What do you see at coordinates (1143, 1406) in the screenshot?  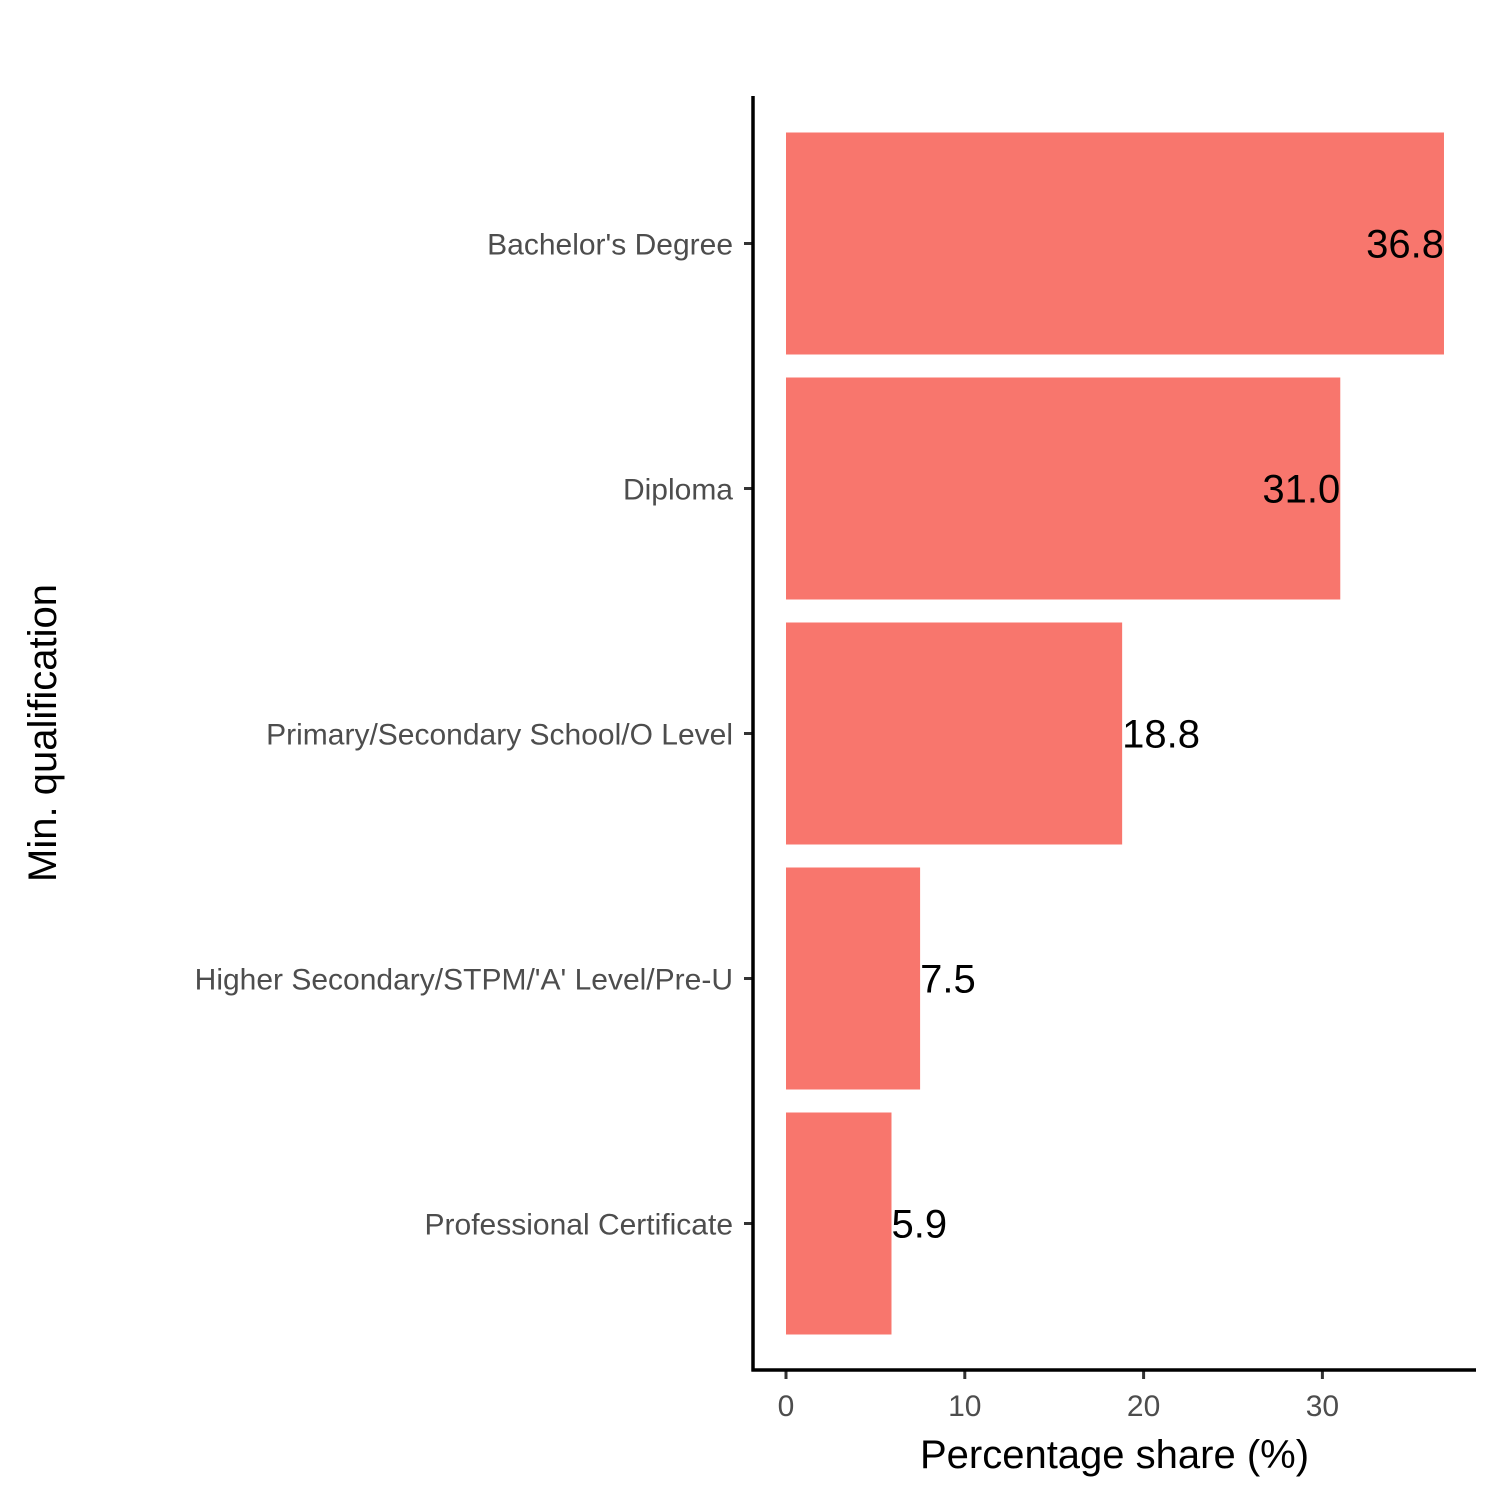 I see `x-tick-label: 20` at bounding box center [1143, 1406].